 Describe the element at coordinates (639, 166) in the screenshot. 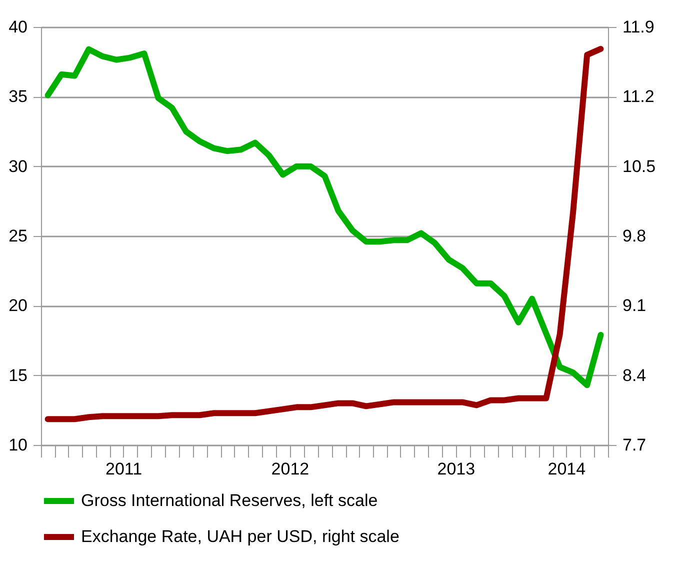

I see `y2-tick-label: 10.5` at that location.